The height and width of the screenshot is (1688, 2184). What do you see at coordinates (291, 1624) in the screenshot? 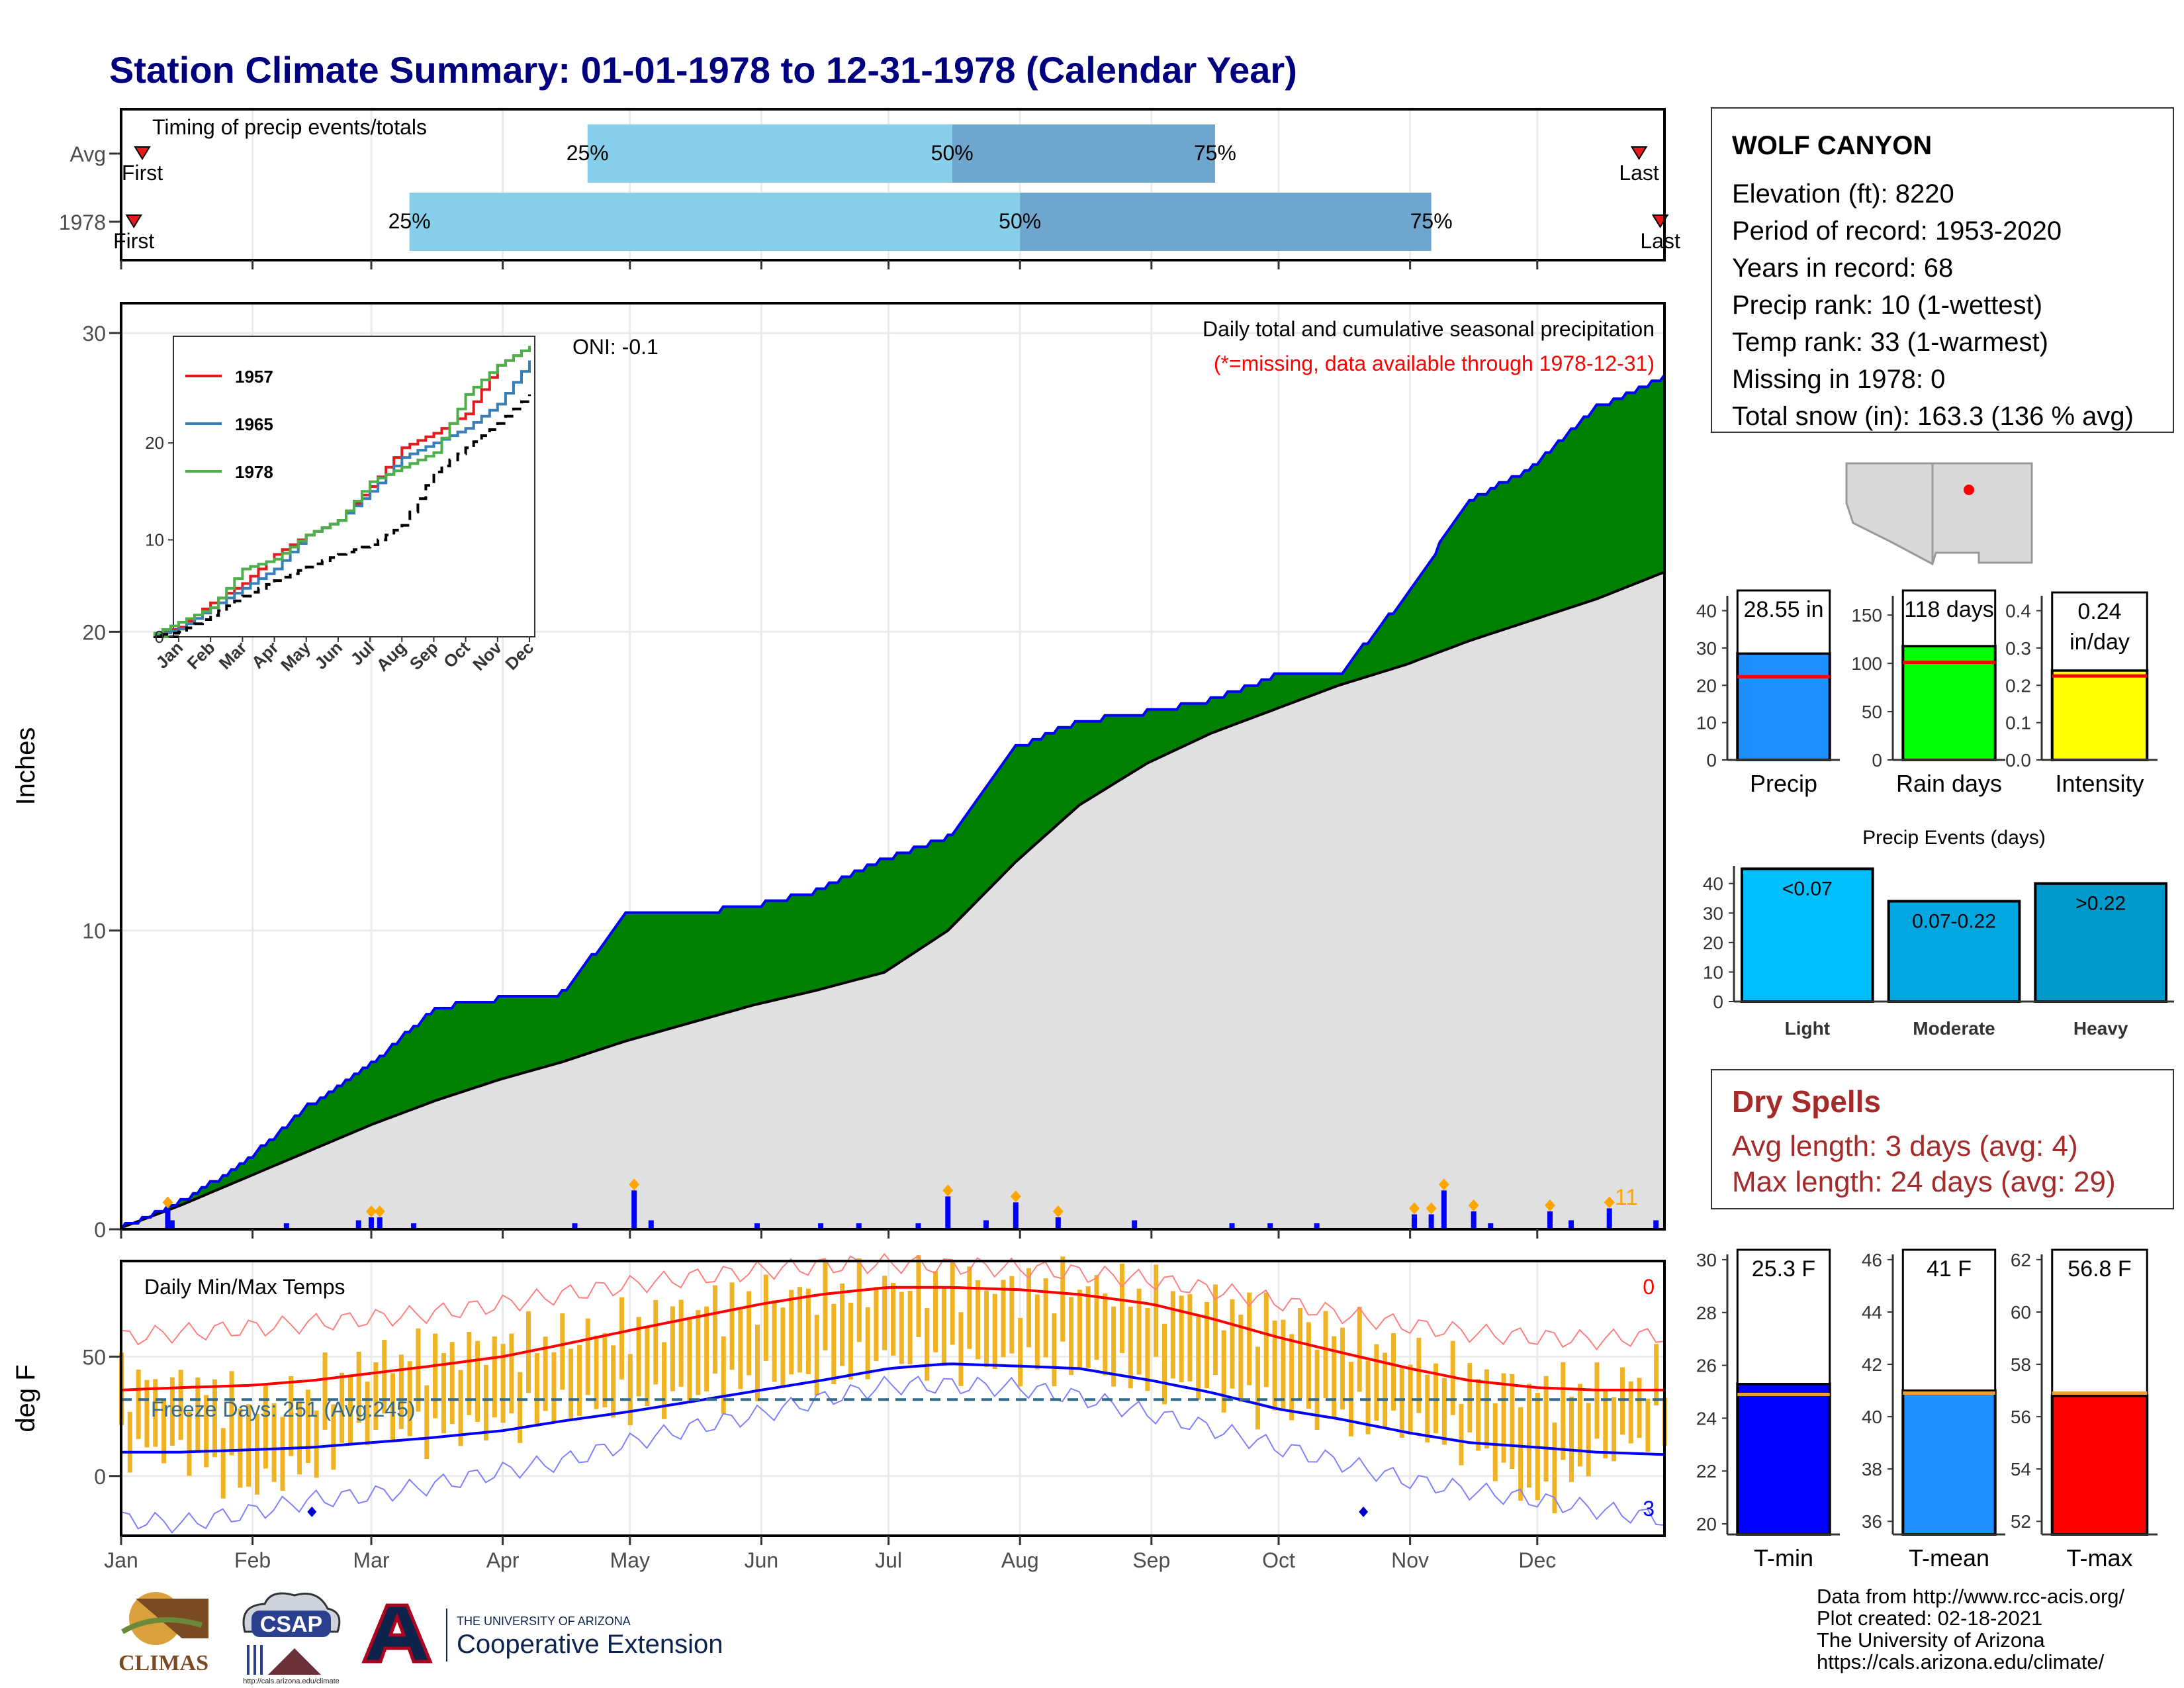
I see `csap-logo-text: CSAP` at bounding box center [291, 1624].